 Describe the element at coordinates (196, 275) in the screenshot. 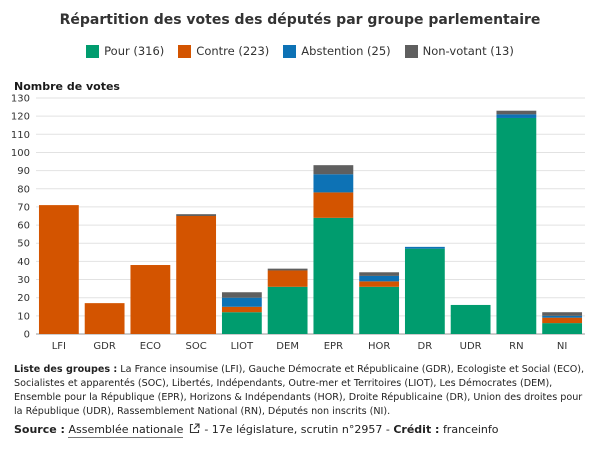

I see `bar-segment-contre-soc` at that location.